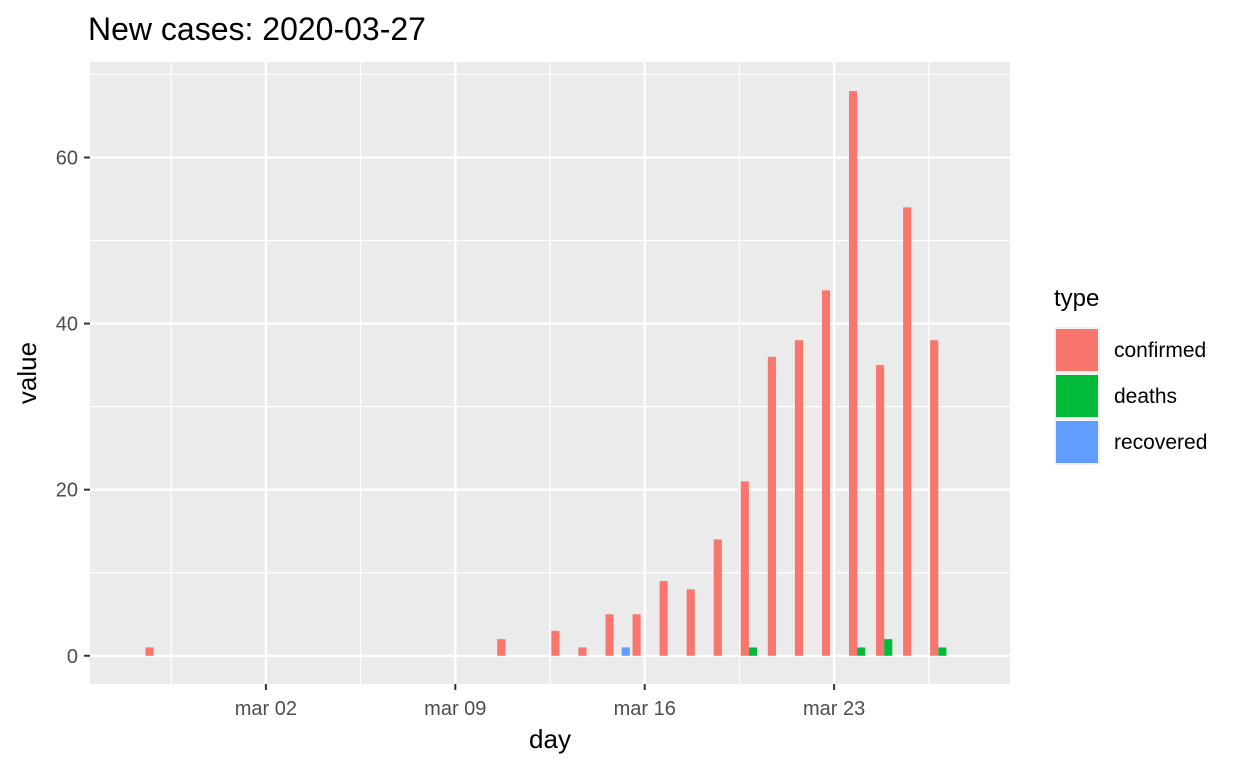 This screenshot has height=768, width=1248. Describe the element at coordinates (550, 702) in the screenshot. I see `x-axis: mar 02 mar 09 mar 16 mar 23` at that location.